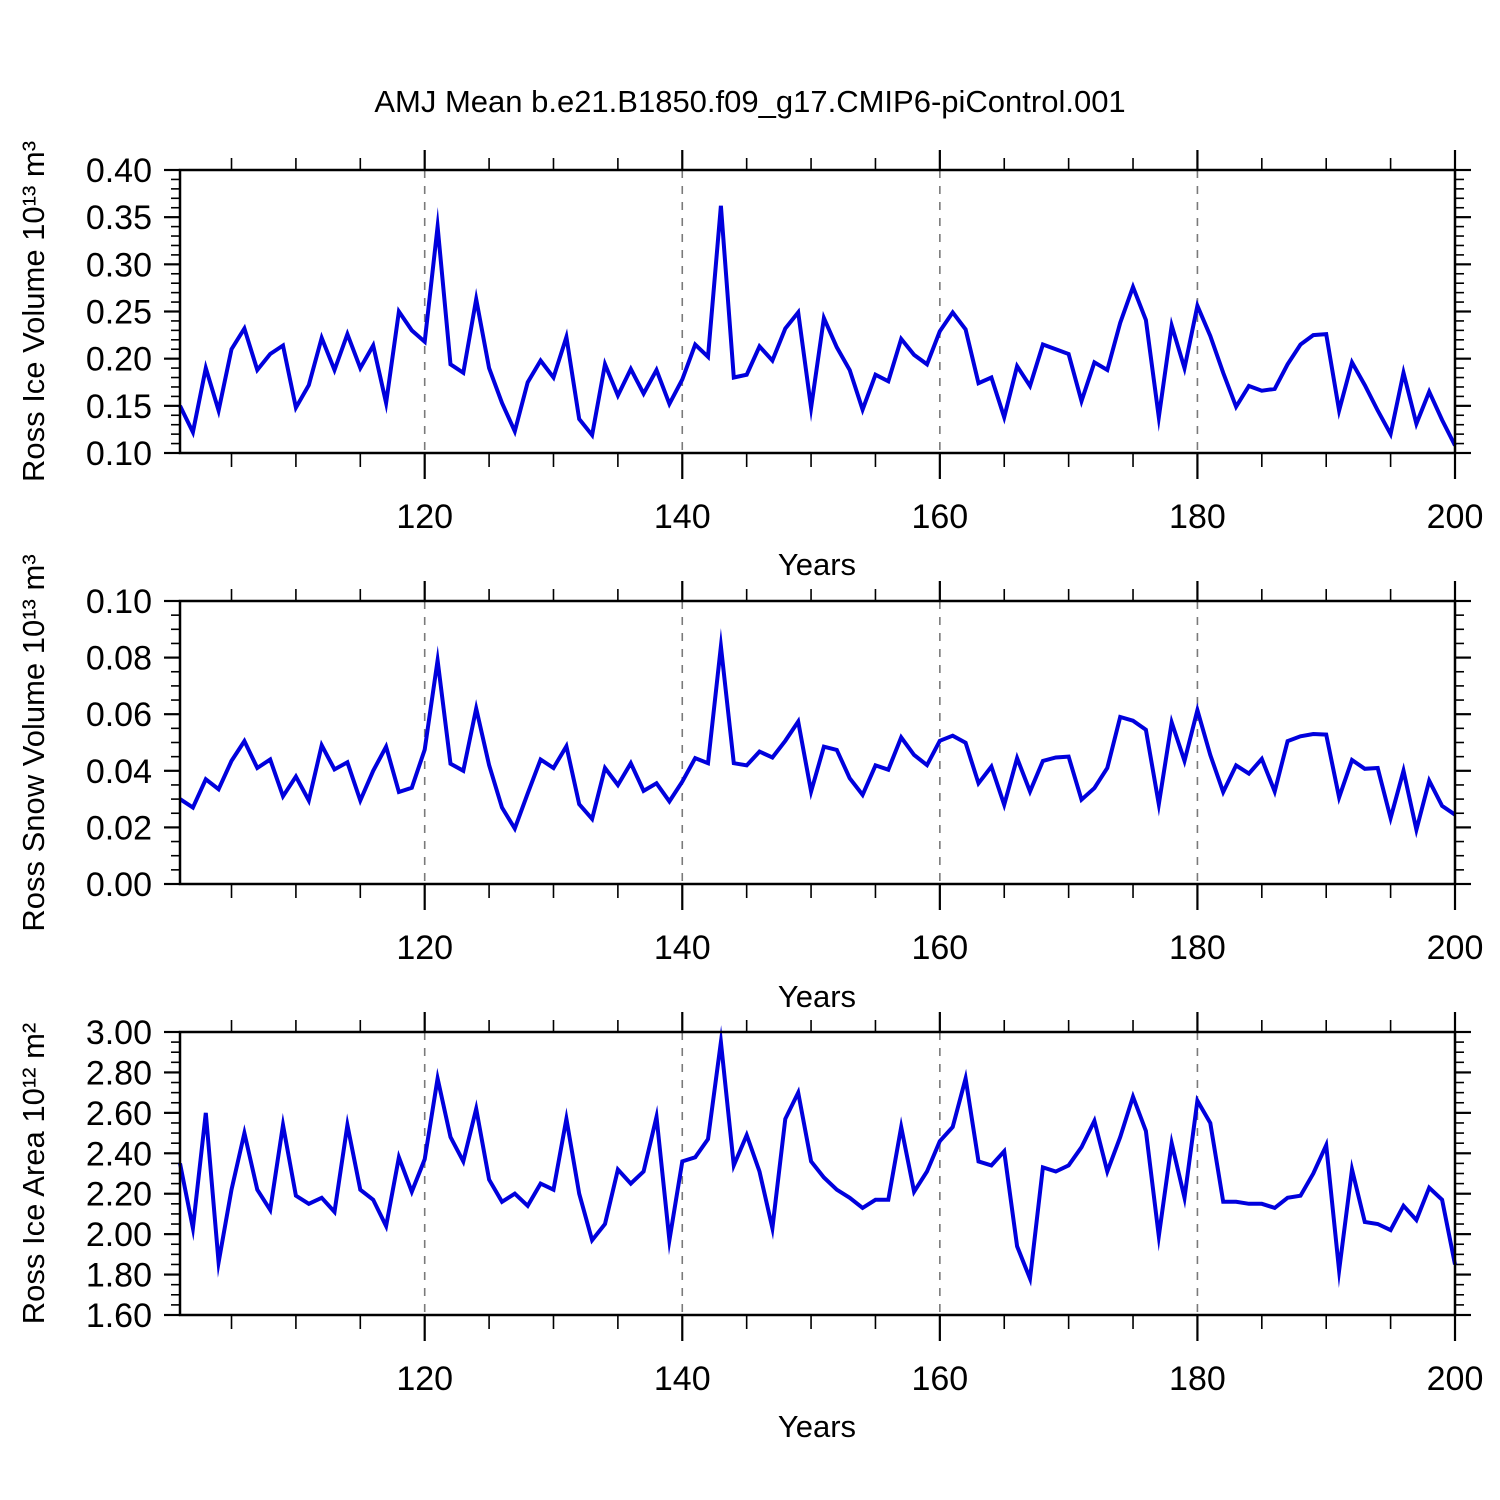 This screenshot has width=1500, height=1500. What do you see at coordinates (817, 733) in the screenshot?
I see `series-line-ross-snow-volume` at bounding box center [817, 733].